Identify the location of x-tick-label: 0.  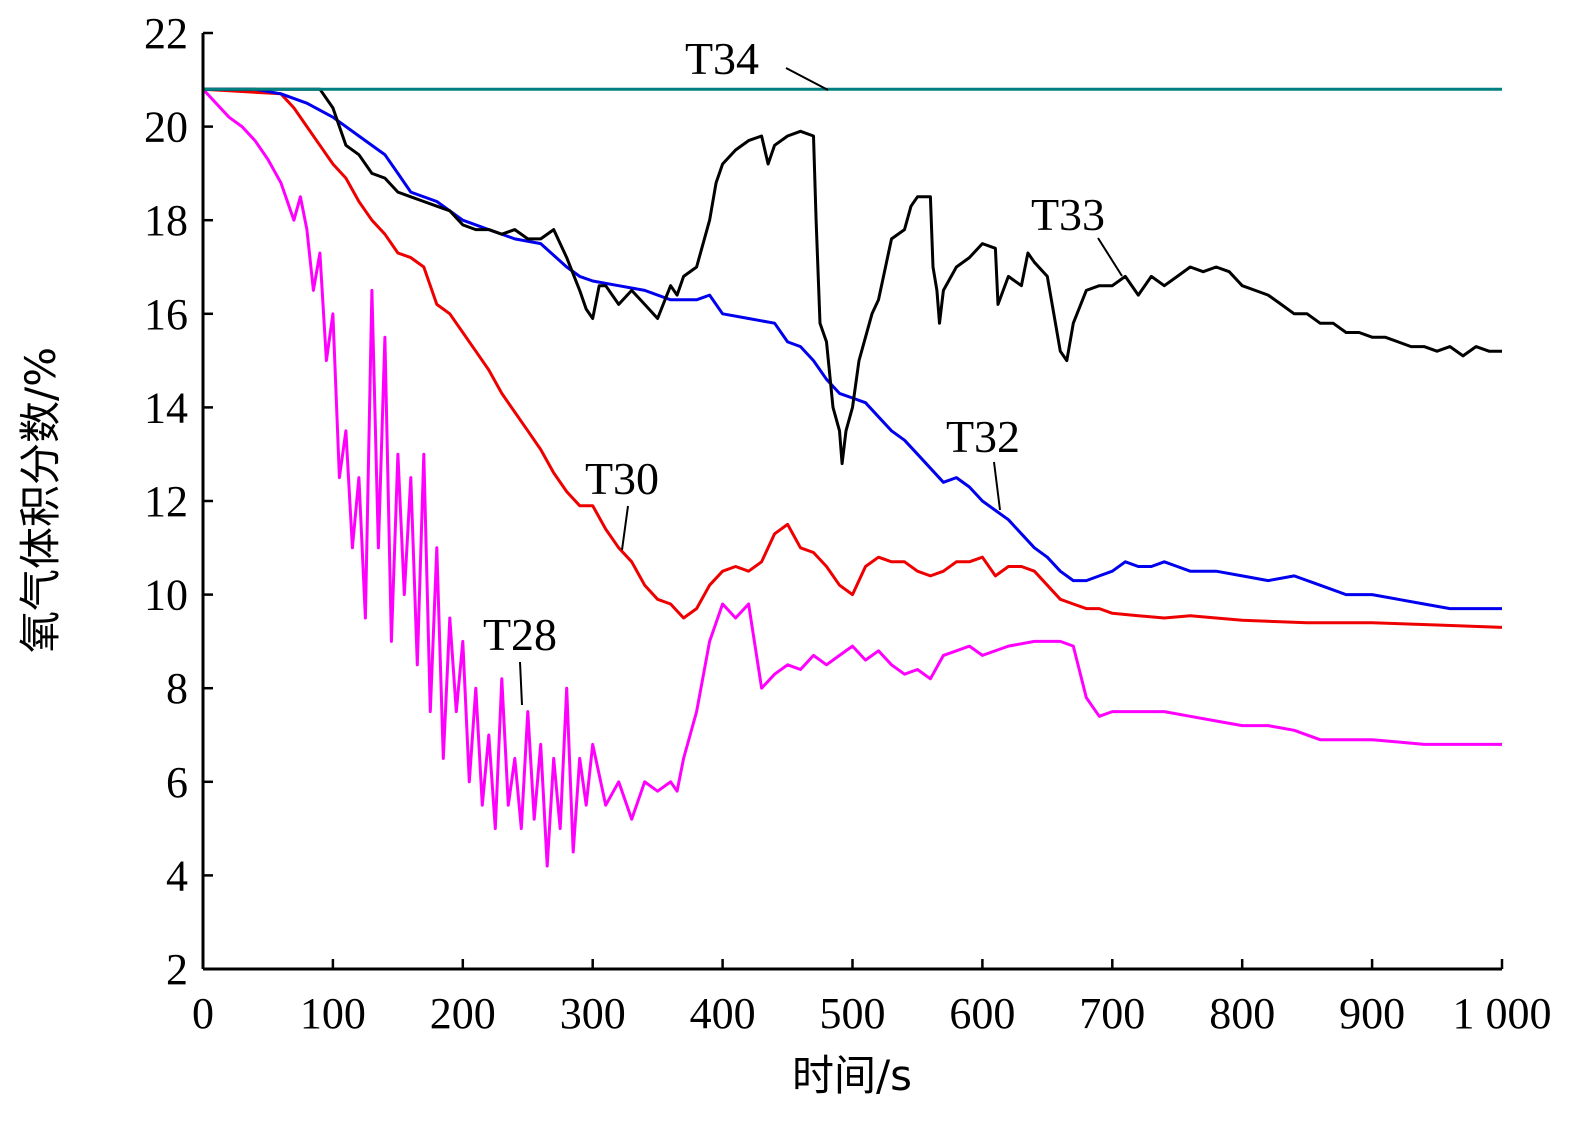
(203, 1013).